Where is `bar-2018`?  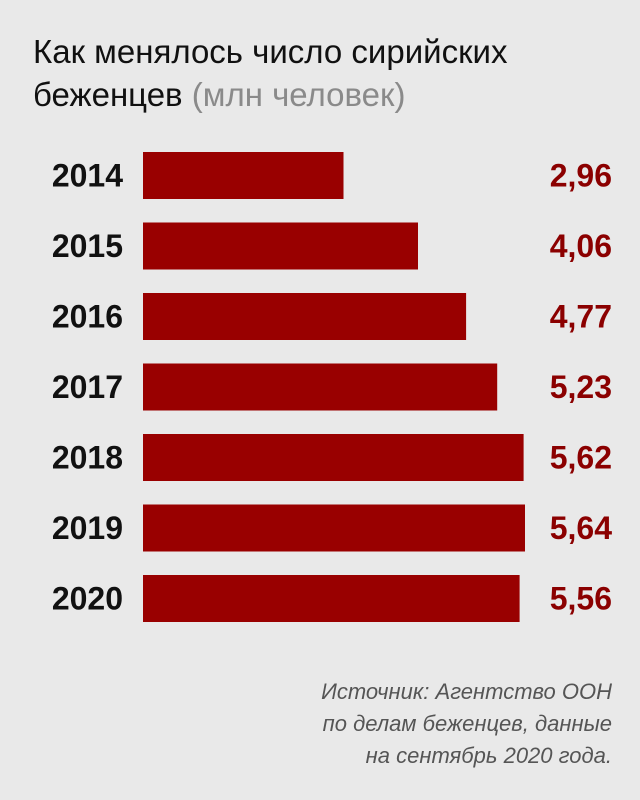 bar-2018 is located at coordinates (333, 457).